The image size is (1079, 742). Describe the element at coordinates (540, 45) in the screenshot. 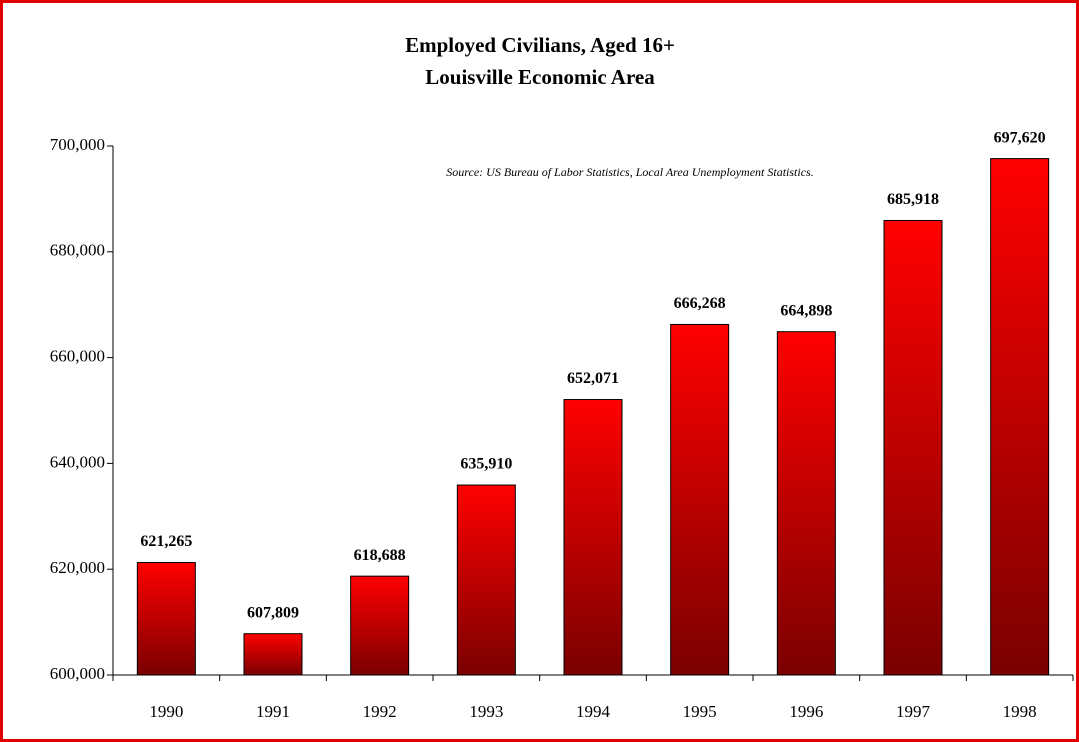

I see `chart-title: Employed Civilians, Aged 16+` at that location.